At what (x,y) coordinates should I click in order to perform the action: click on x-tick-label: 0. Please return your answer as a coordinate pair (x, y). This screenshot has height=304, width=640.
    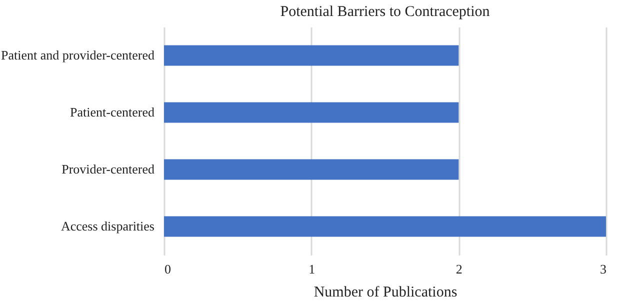
    Looking at the image, I should click on (167, 269).